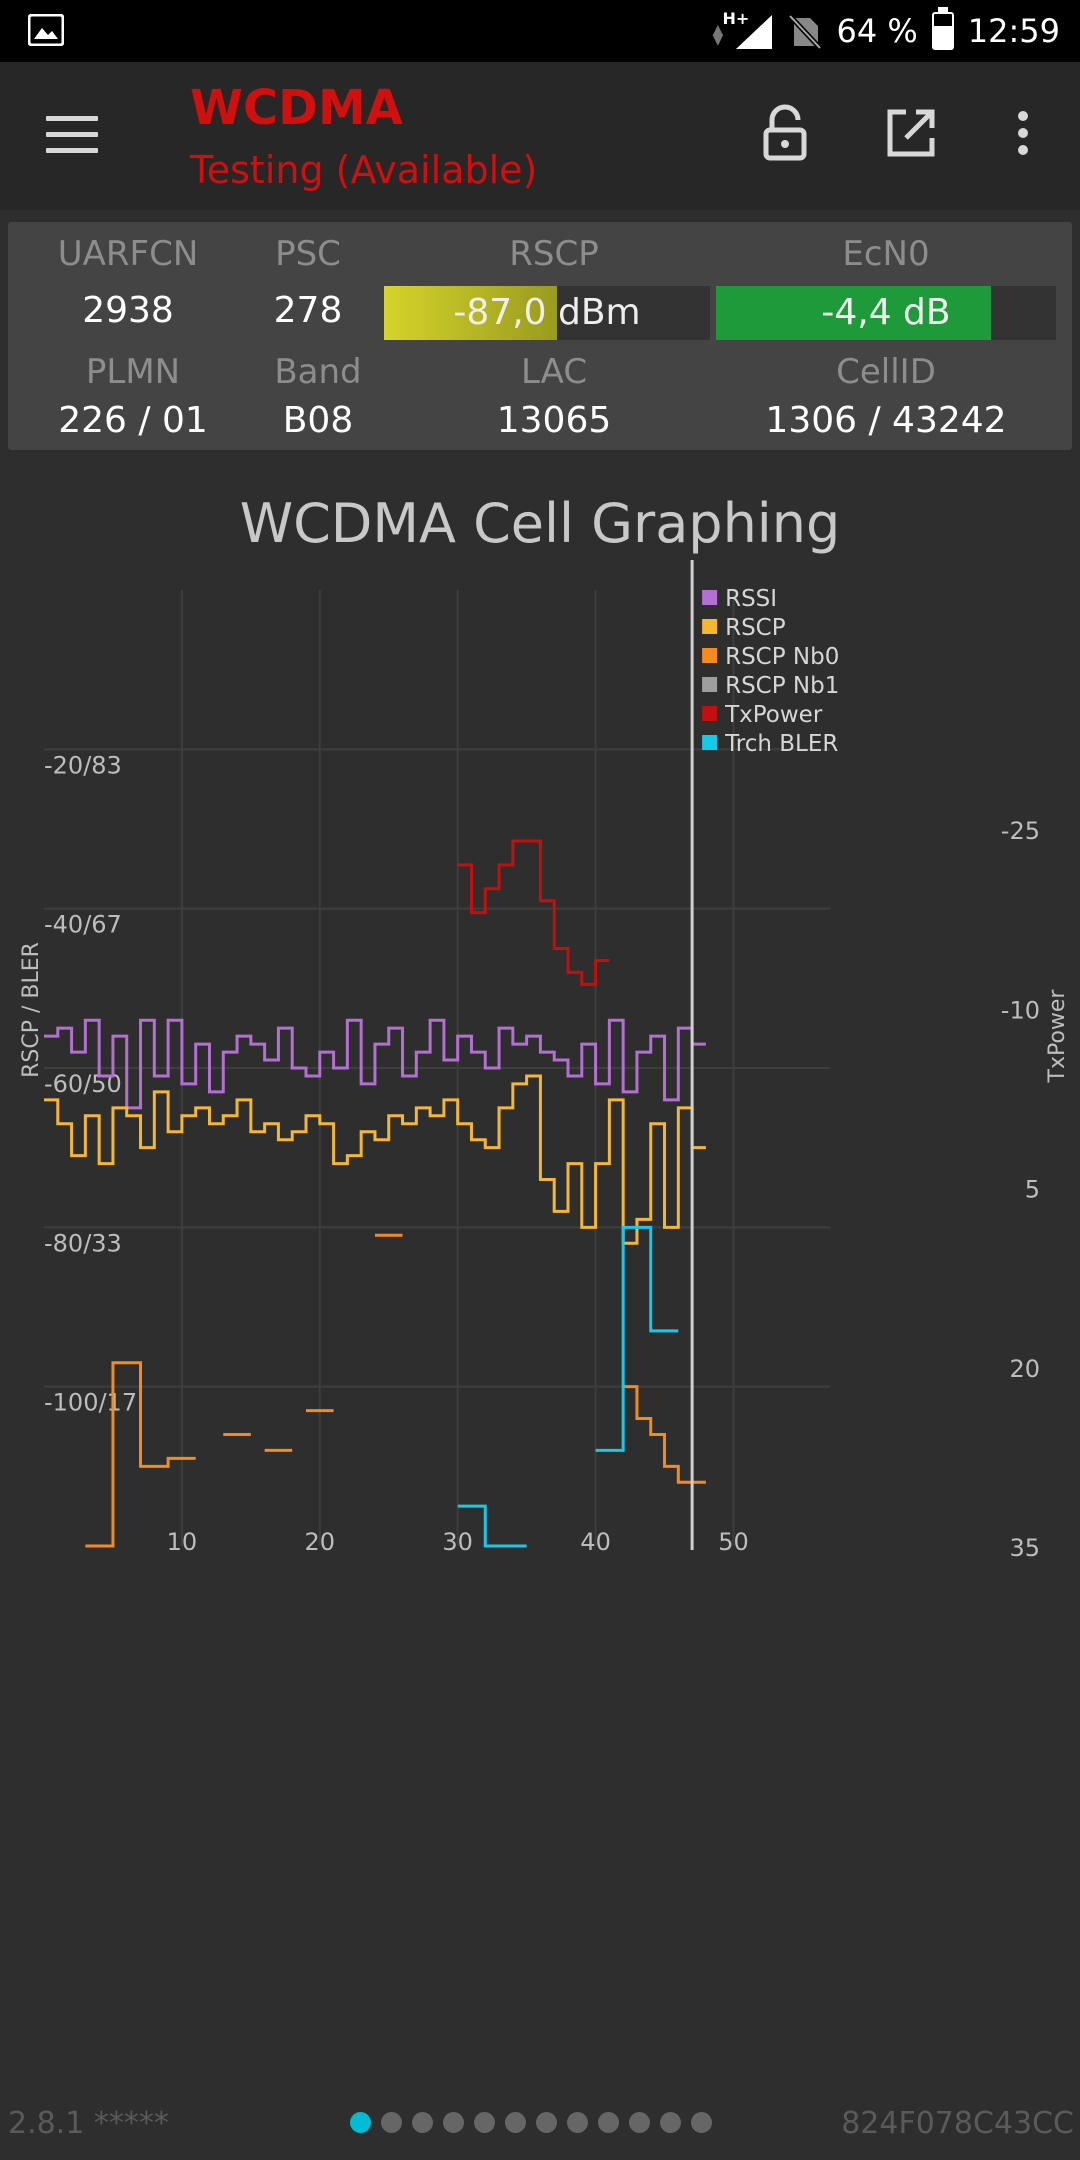 Image resolution: width=1080 pixels, height=2160 pixels. What do you see at coordinates (1020, 1010) in the screenshot?
I see `y2-tick-label: -10` at bounding box center [1020, 1010].